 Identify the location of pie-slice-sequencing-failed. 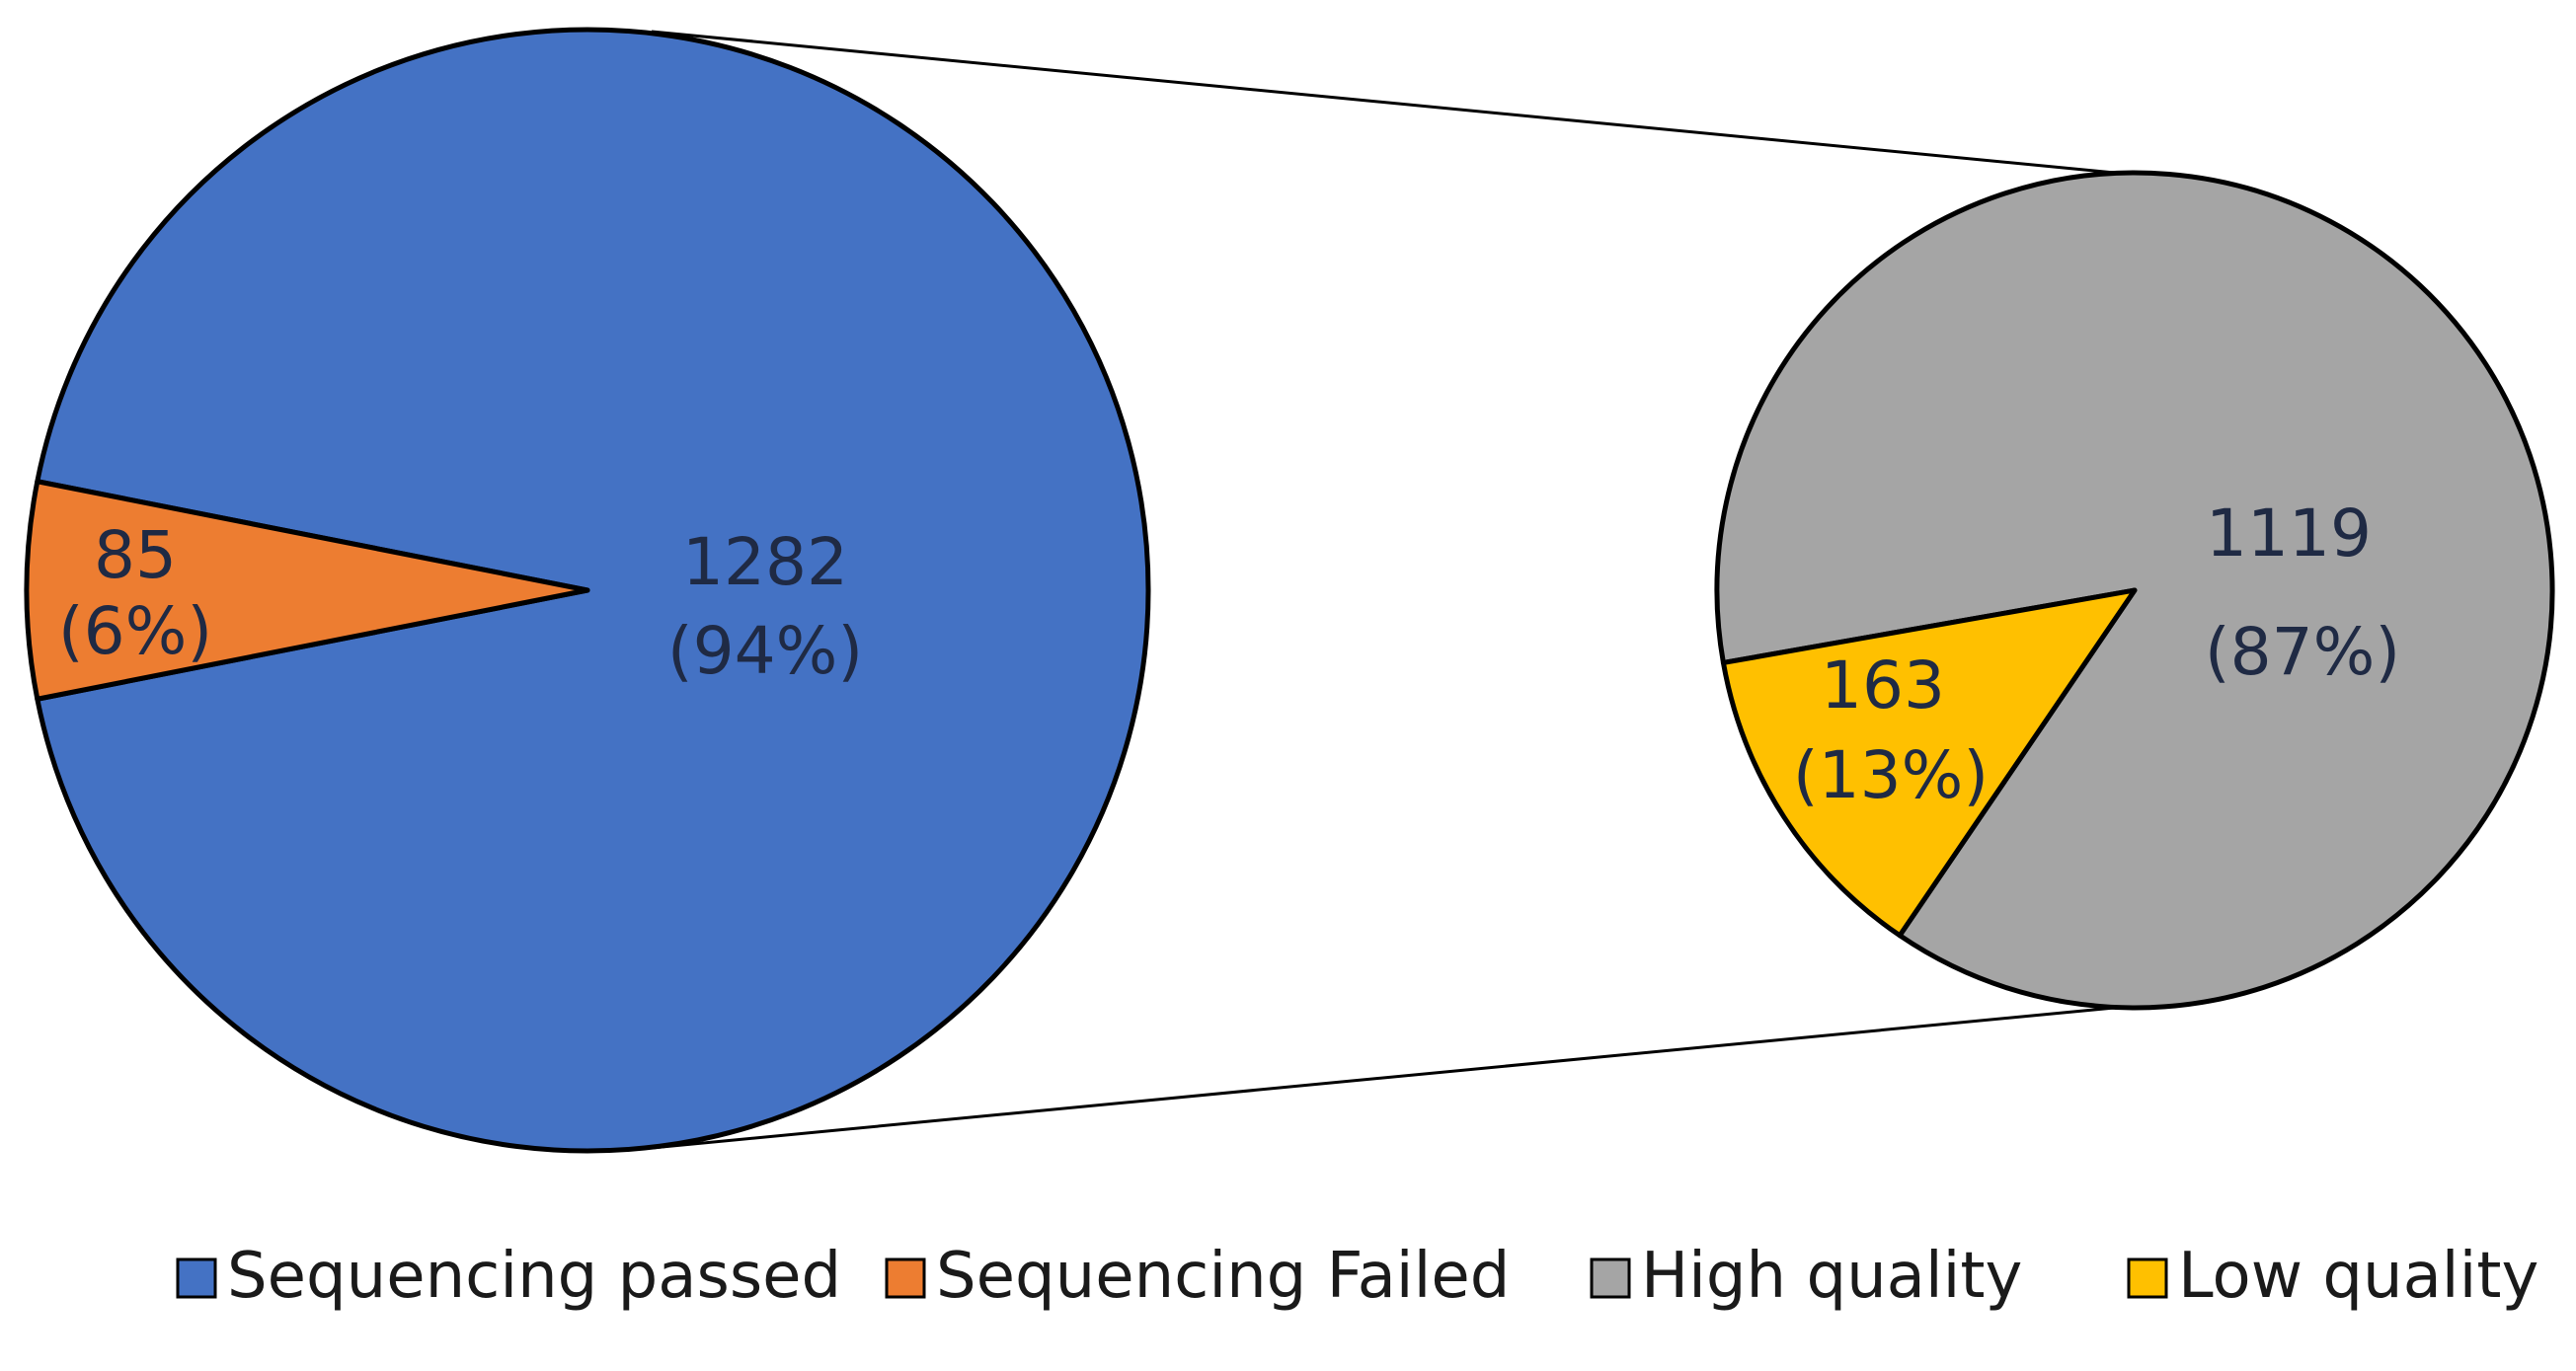
(307, 590).